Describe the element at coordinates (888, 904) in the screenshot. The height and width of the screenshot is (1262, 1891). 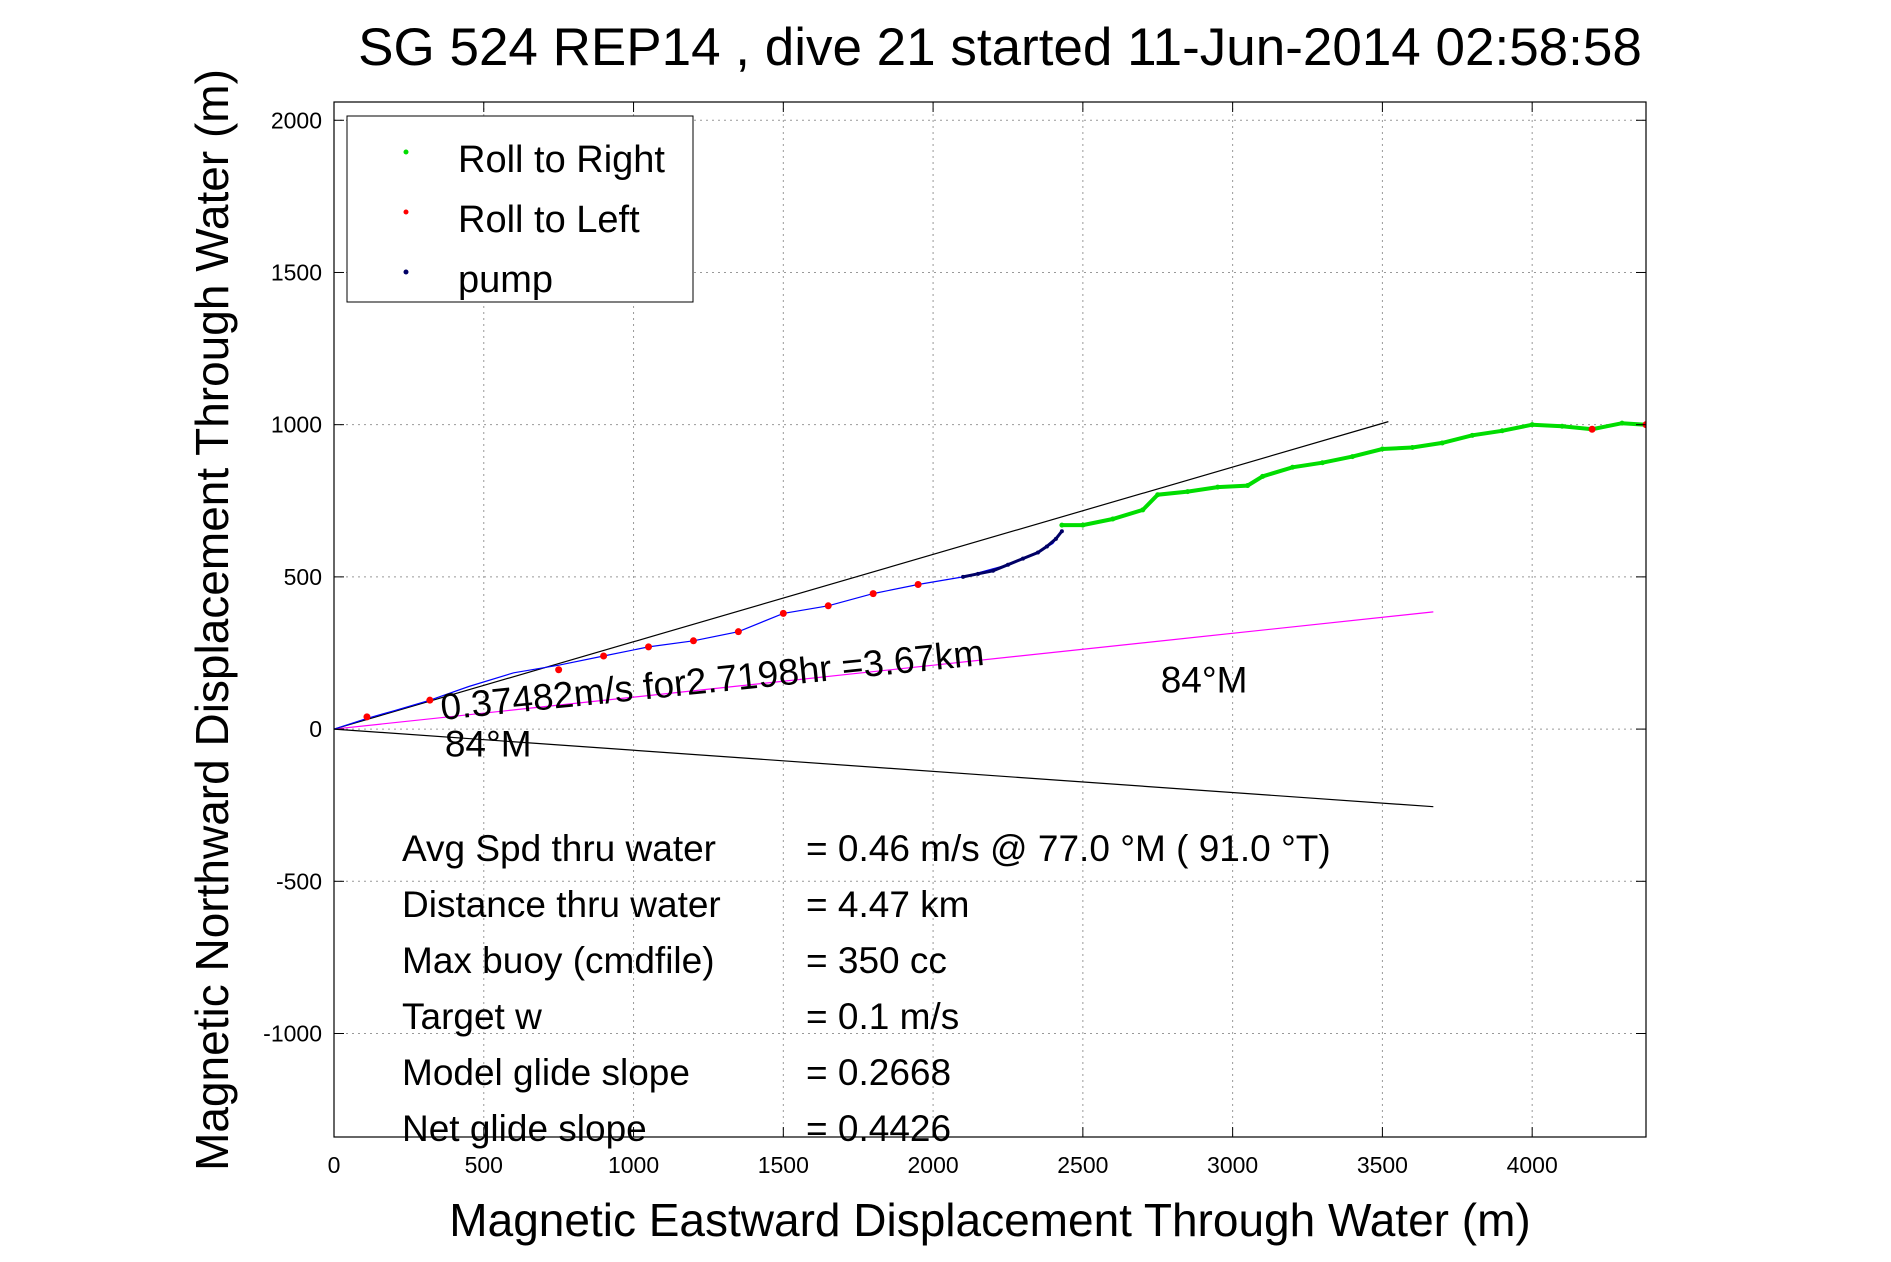
I see `stat-value: = 4.47 km` at that location.